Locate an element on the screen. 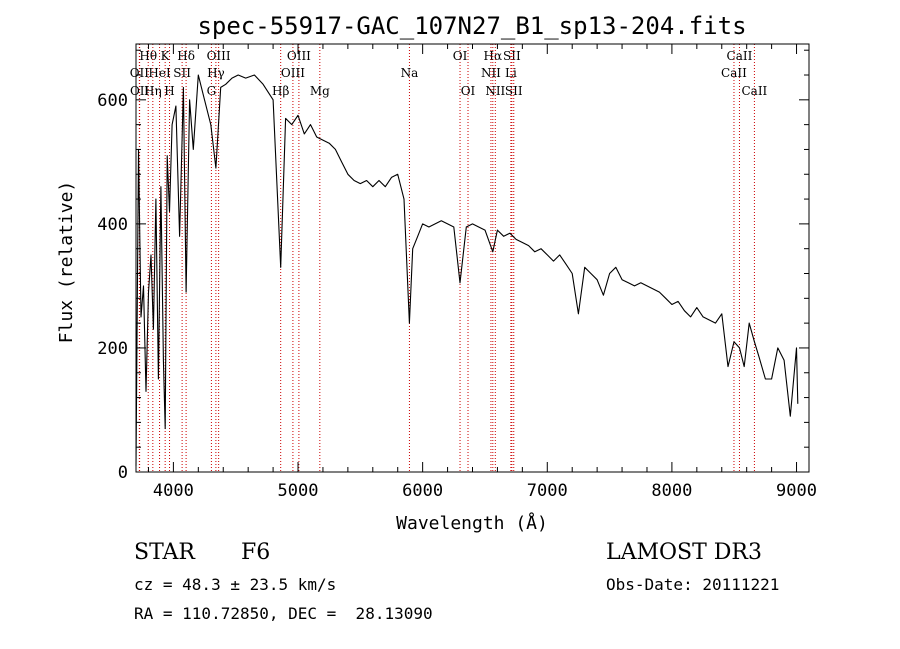  x-tick-label: 9000 is located at coordinates (796, 491).